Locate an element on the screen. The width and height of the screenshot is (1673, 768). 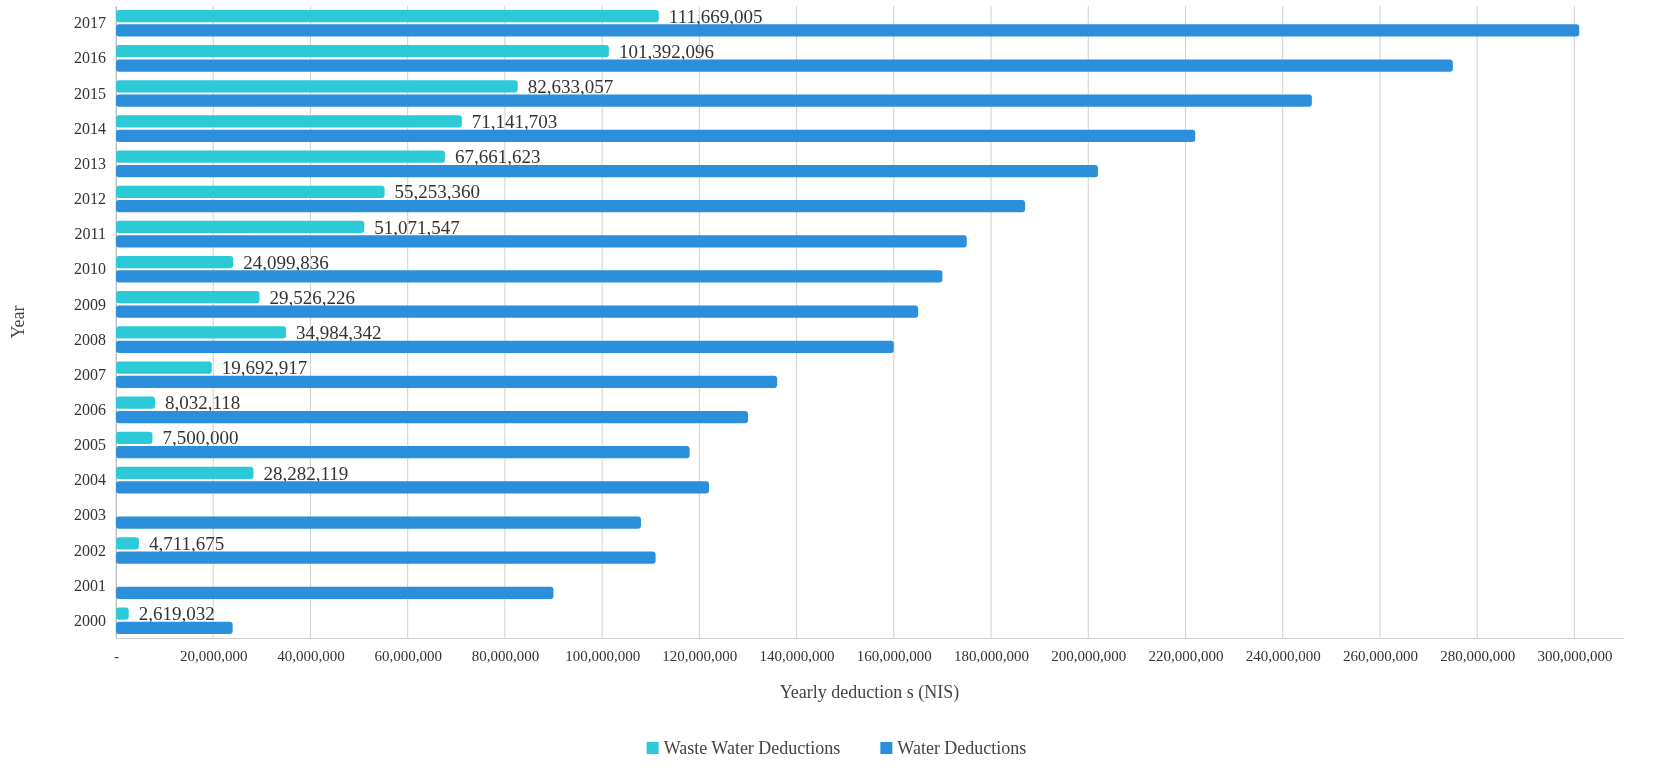
x-tick-label: 100,000,000 is located at coordinates (603, 655).